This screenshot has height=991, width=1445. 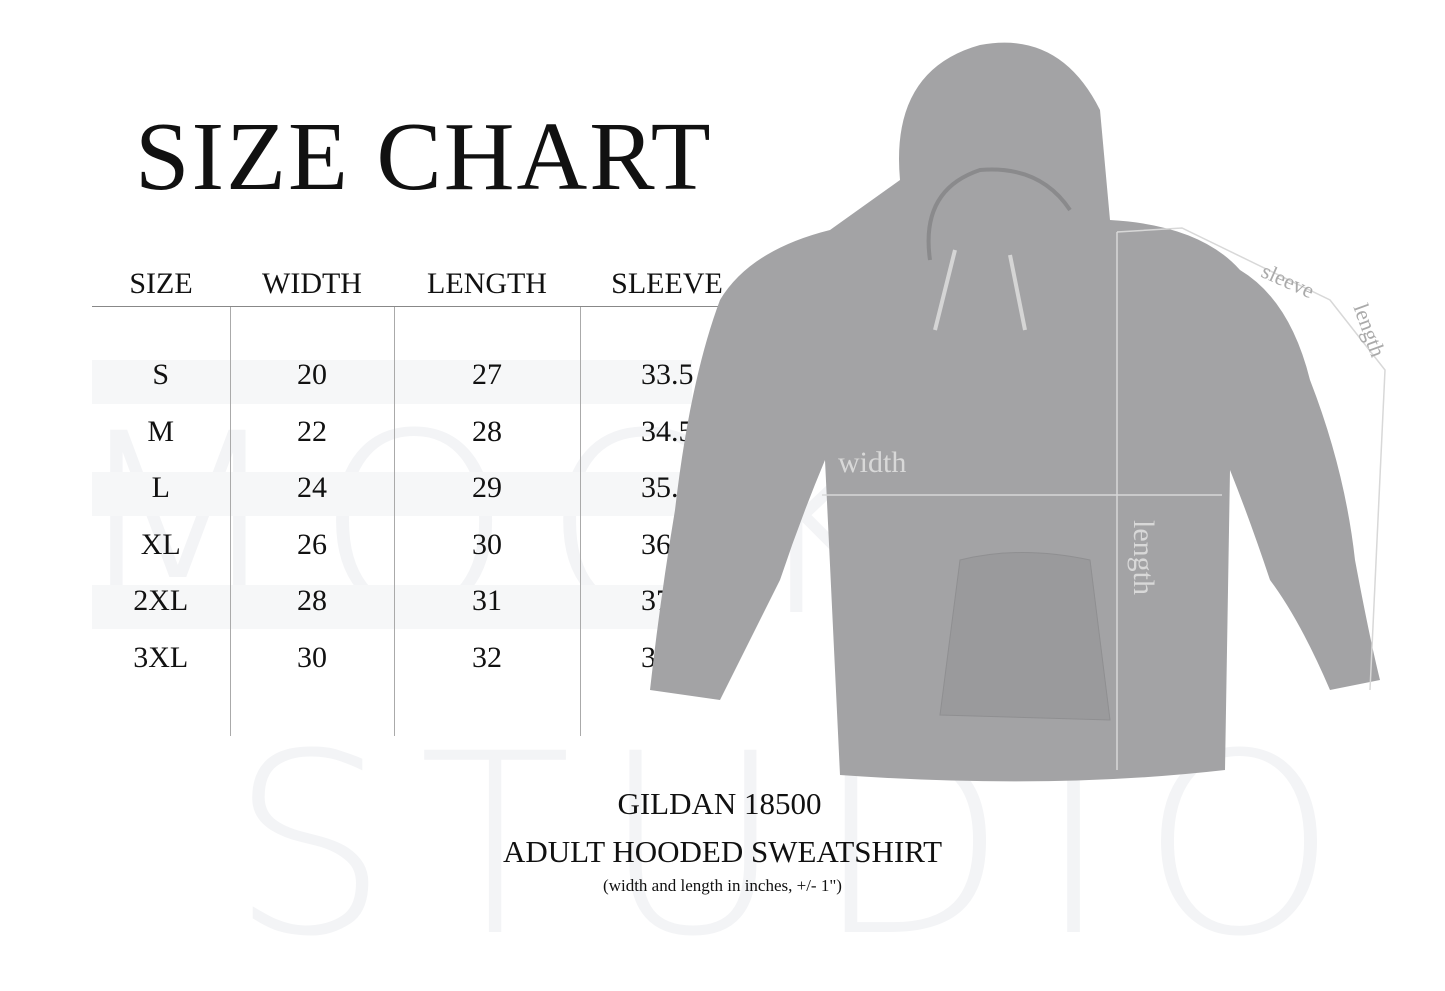 I want to click on size-cell: S, so click(x=161, y=375).